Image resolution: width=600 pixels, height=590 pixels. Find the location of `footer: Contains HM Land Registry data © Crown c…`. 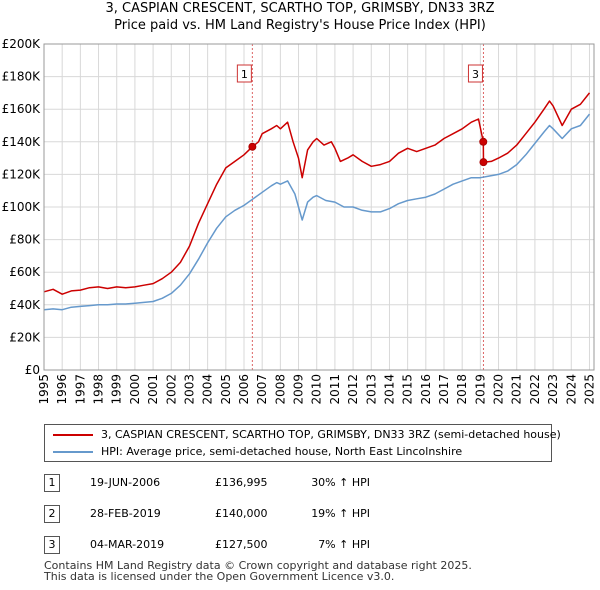

footer: Contains HM Land Registry data © Crown c… is located at coordinates (258, 571).